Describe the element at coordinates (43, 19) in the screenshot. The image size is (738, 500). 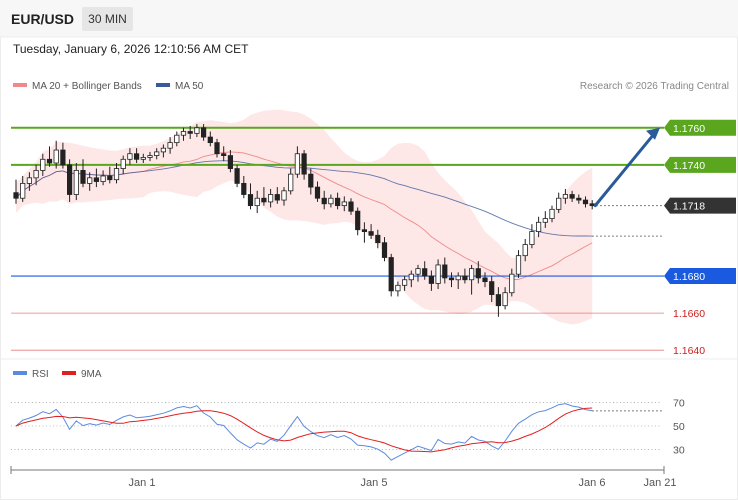
I see `currency-pair-title: EUR/USD` at that location.